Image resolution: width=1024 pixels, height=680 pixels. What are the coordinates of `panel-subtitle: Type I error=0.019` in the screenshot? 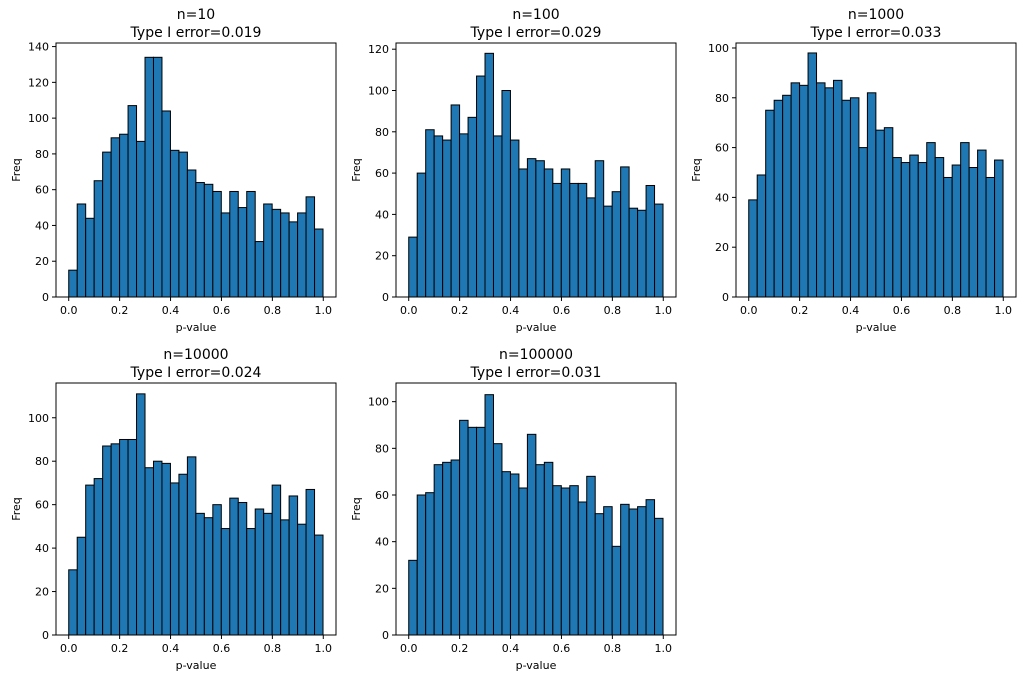 It's located at (196, 33).